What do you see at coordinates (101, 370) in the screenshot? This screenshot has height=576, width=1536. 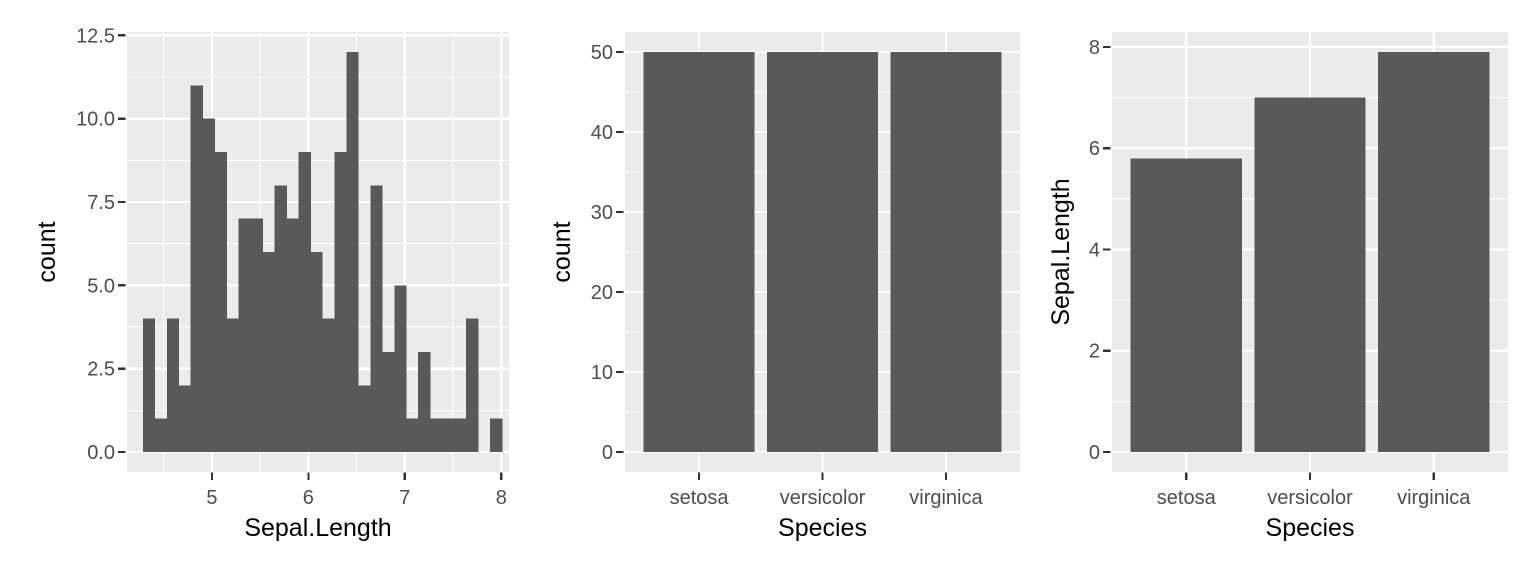 I see `y-tick-label: 2.5` at bounding box center [101, 370].